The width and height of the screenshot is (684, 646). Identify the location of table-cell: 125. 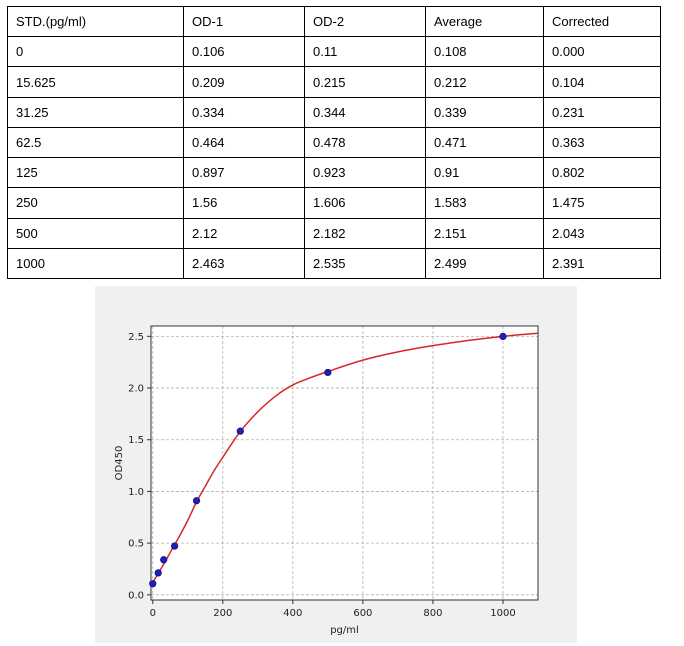
(95, 173).